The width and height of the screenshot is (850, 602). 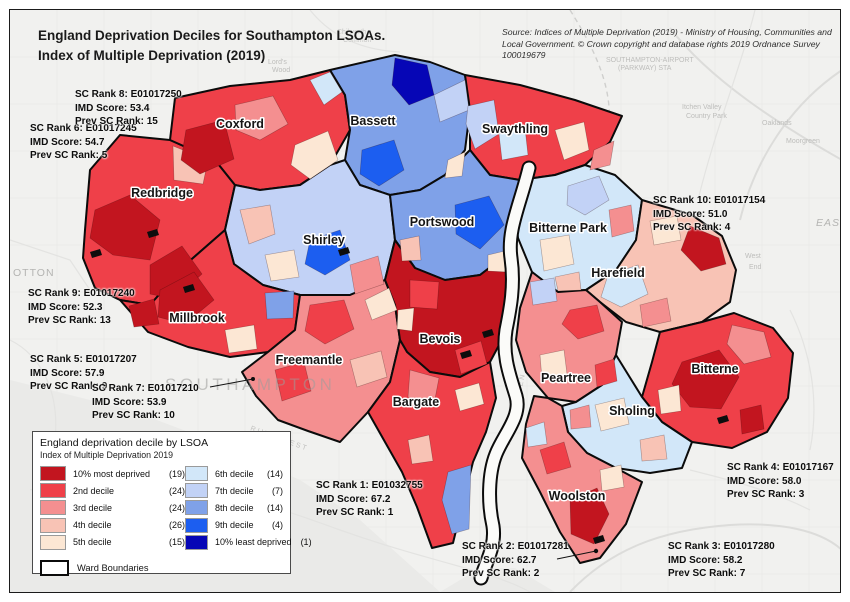 What do you see at coordinates (416, 402) in the screenshot?
I see `ward-label-bargate: Bargate` at bounding box center [416, 402].